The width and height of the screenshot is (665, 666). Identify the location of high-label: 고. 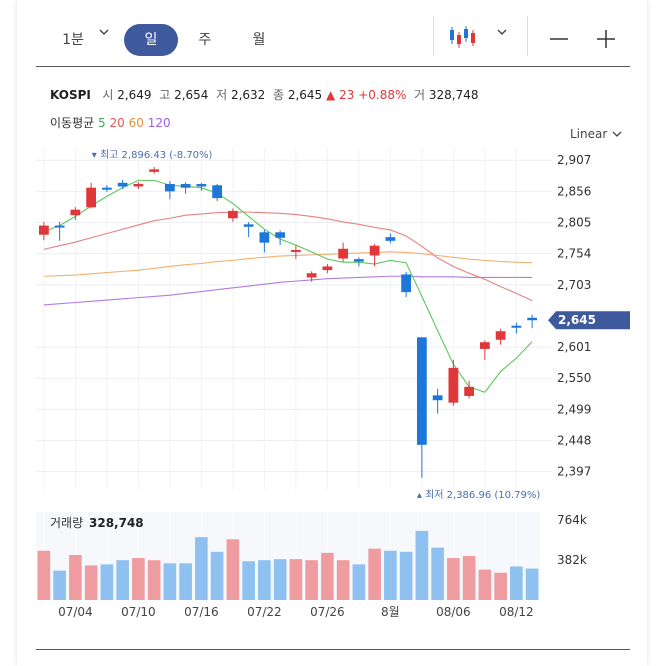
(165, 95).